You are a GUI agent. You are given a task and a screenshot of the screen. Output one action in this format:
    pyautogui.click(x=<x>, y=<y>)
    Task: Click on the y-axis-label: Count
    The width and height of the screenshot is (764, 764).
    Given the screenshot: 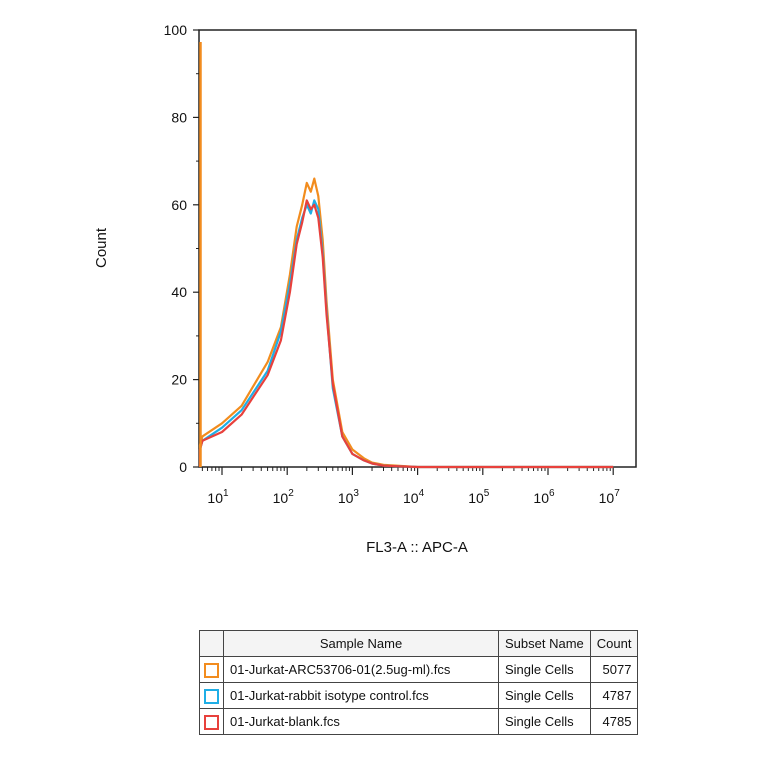 What is the action you would take?
    pyautogui.click(x=101, y=247)
    